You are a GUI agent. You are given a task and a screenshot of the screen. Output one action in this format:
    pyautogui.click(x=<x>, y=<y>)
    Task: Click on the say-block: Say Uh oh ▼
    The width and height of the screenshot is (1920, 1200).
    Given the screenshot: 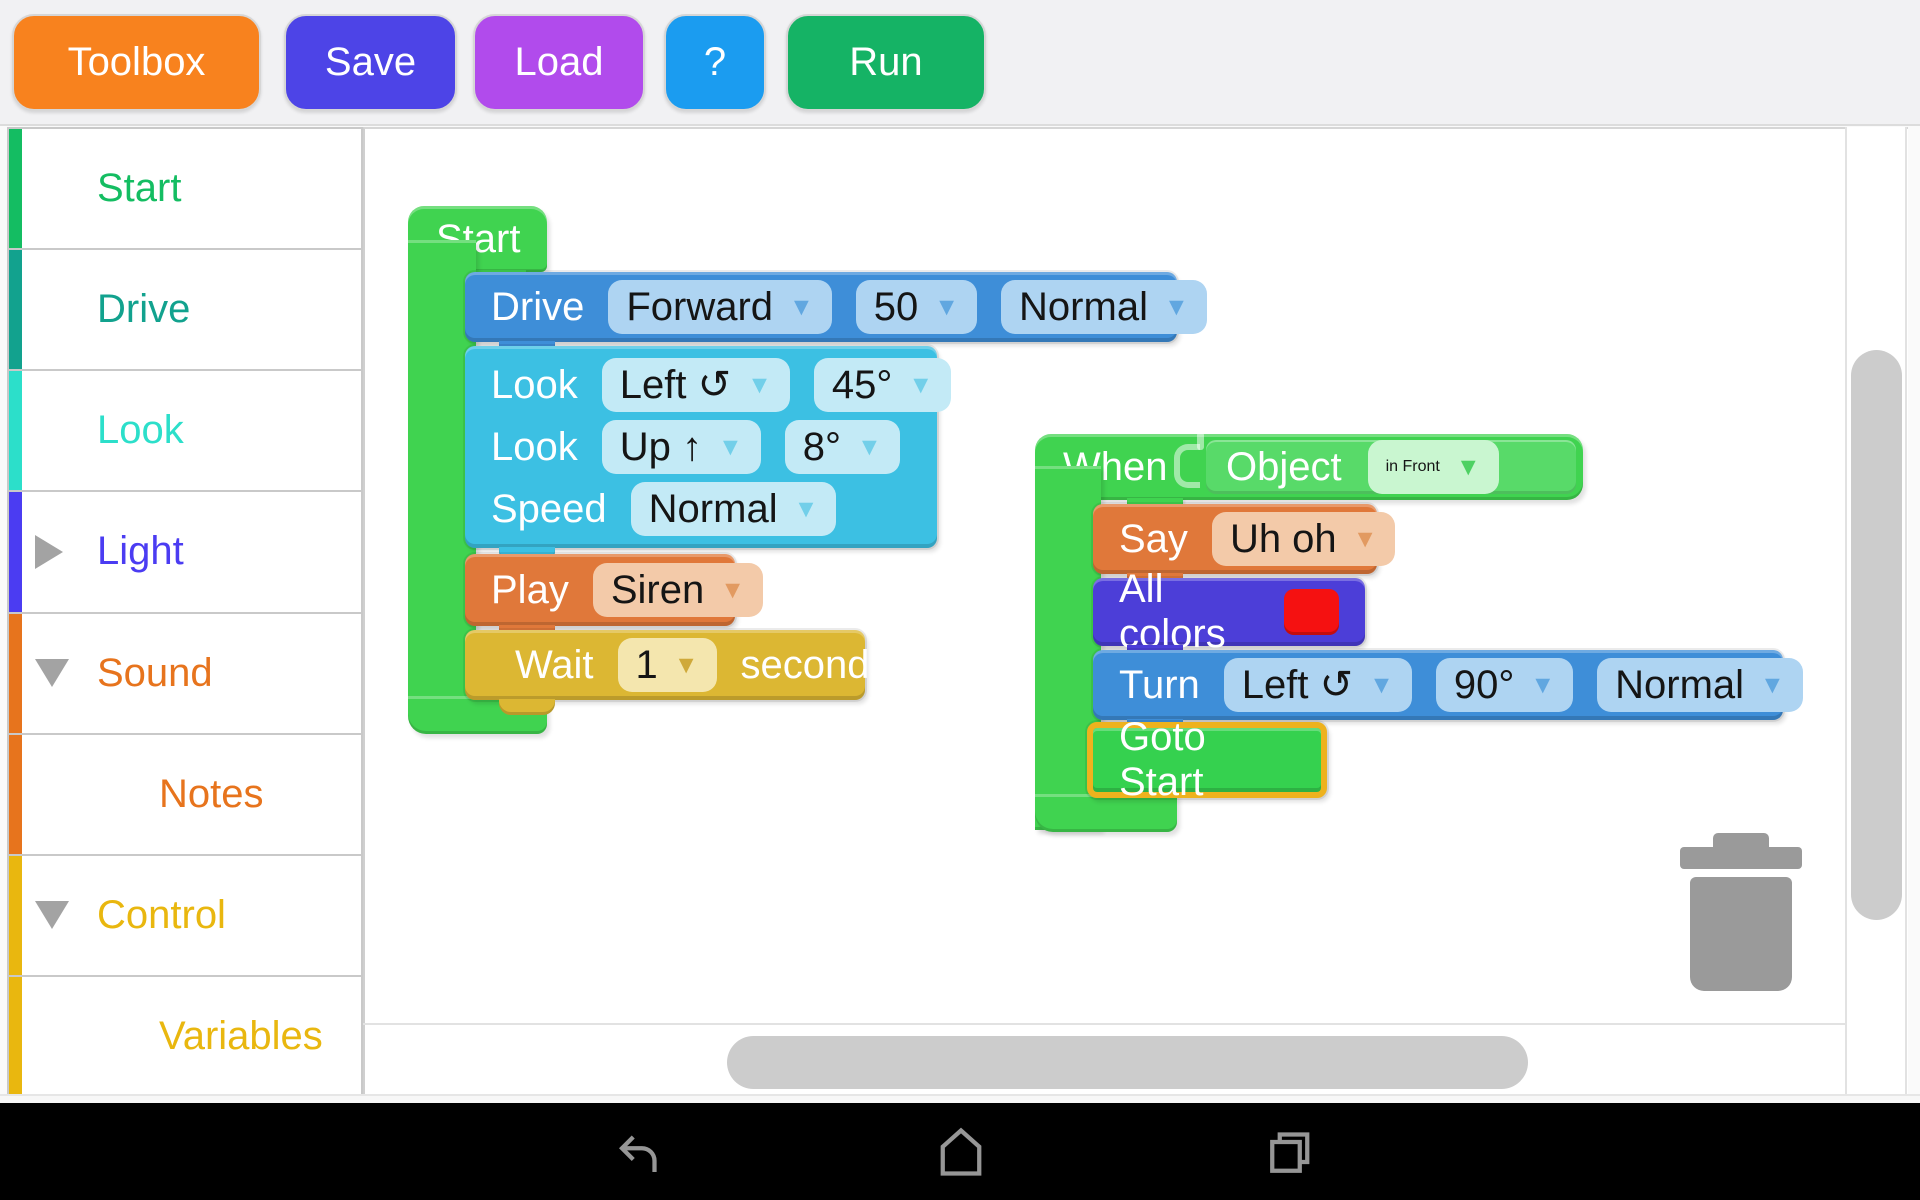 What is the action you would take?
    pyautogui.click(x=1244, y=546)
    